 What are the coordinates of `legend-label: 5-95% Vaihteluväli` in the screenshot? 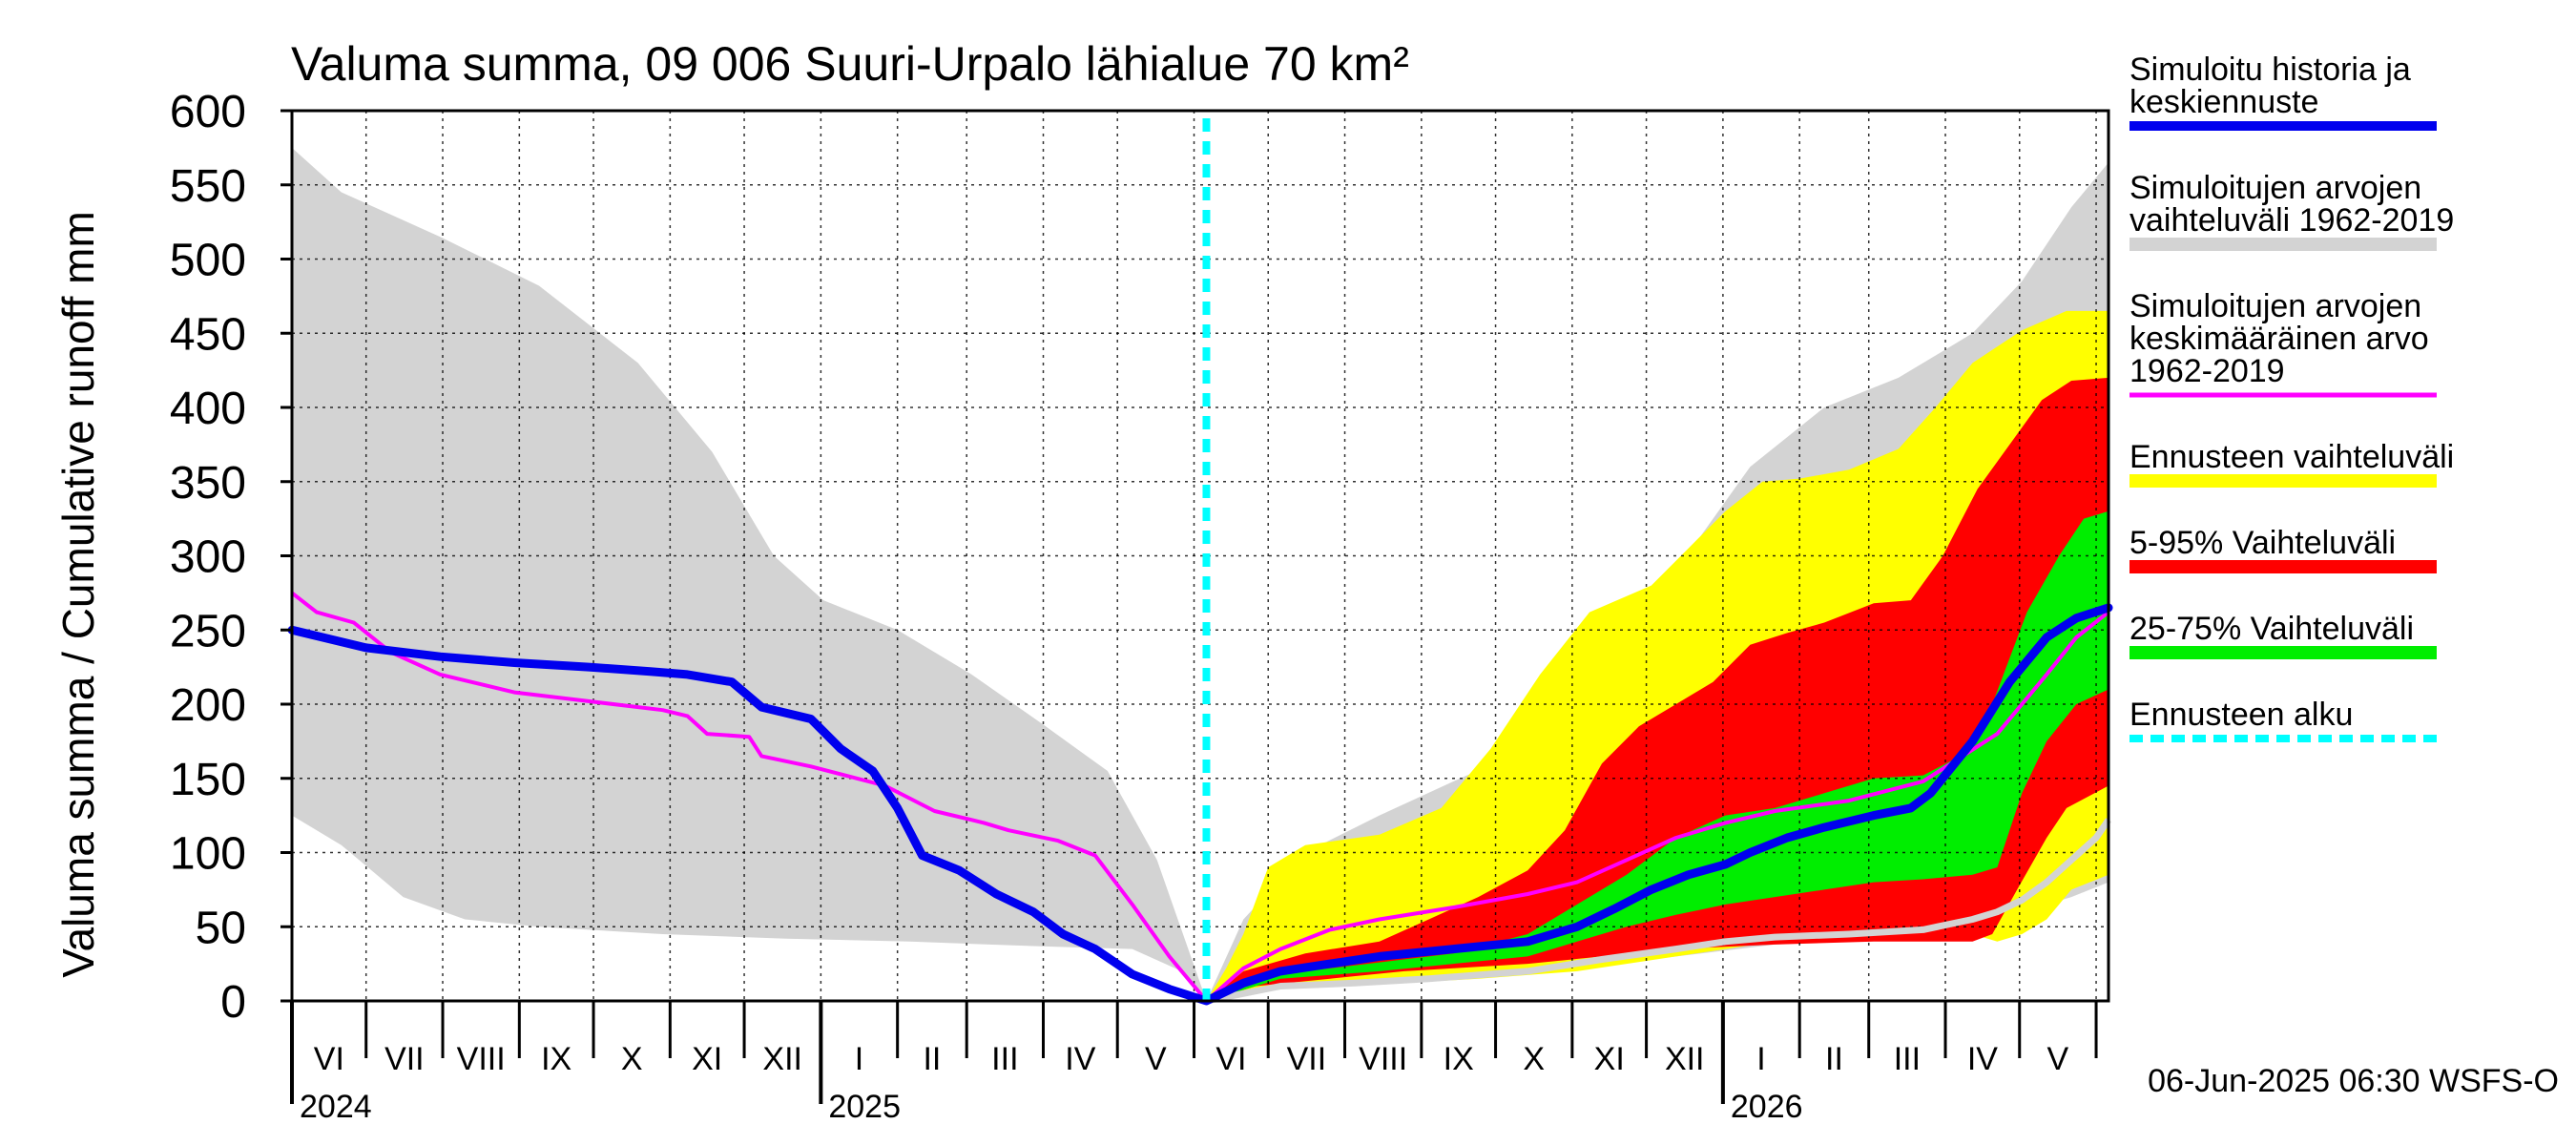 It's located at (2262, 543).